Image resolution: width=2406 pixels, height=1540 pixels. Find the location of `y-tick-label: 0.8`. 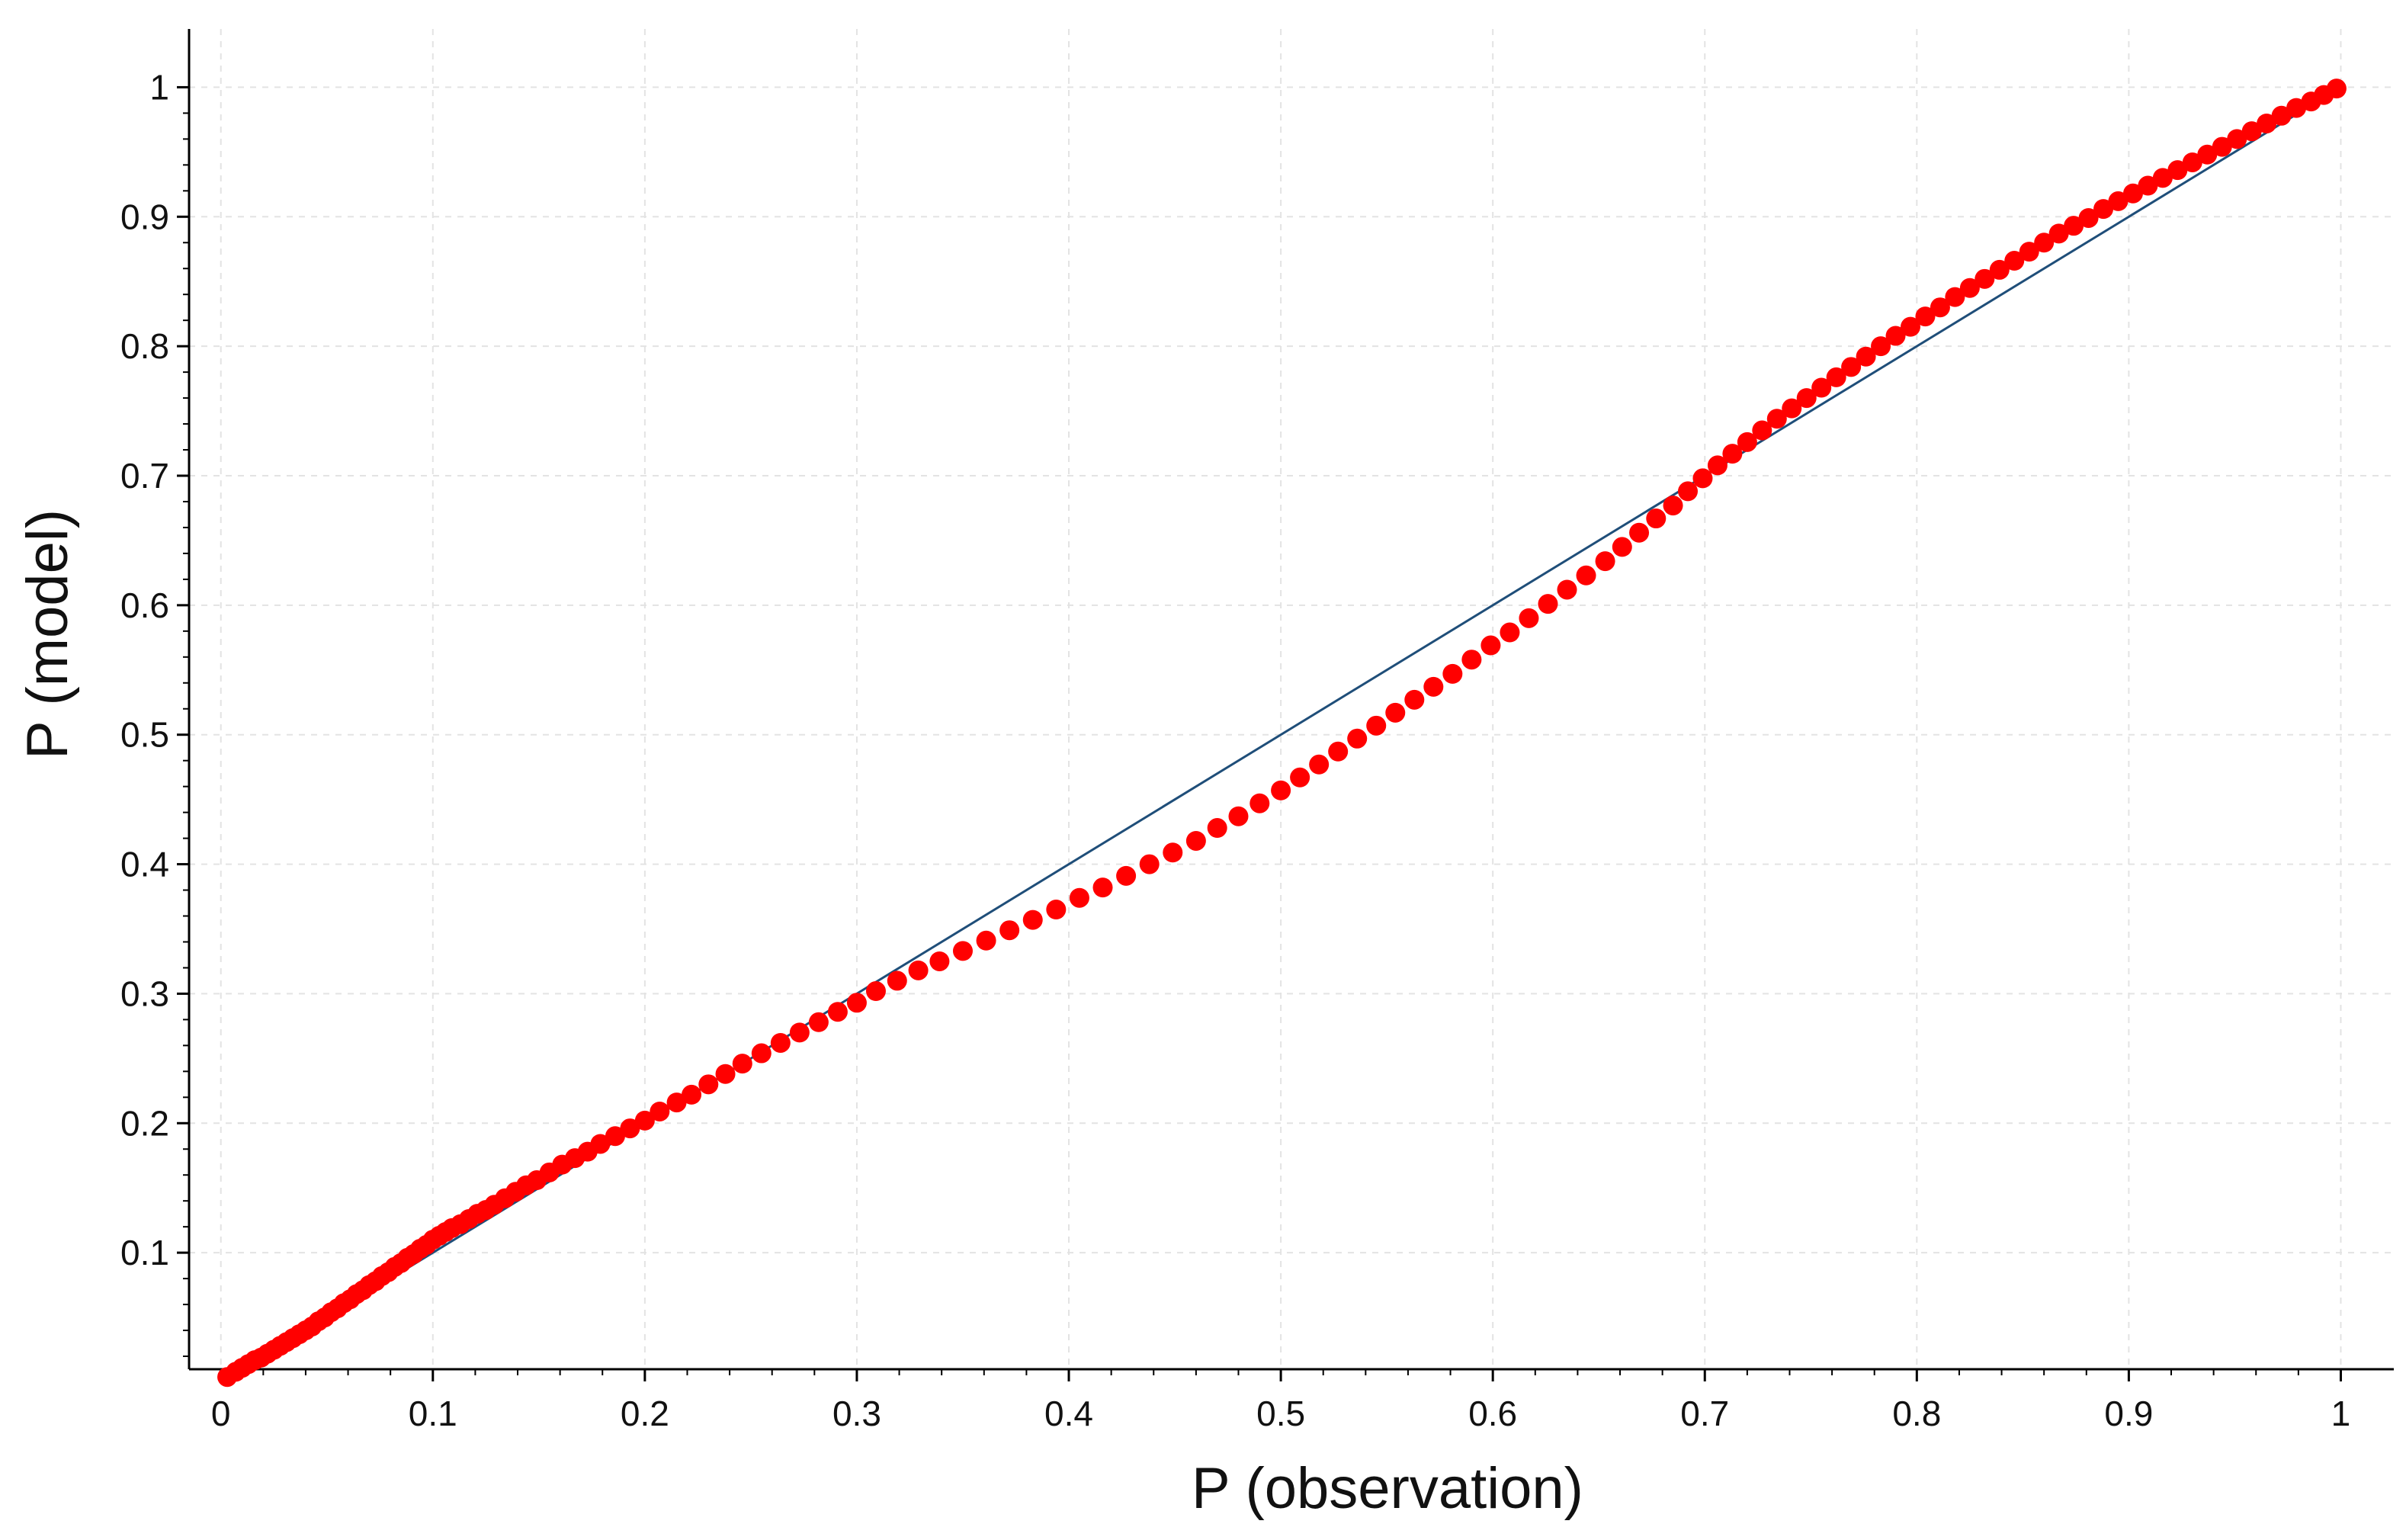

y-tick-label: 0.8 is located at coordinates (144, 346).